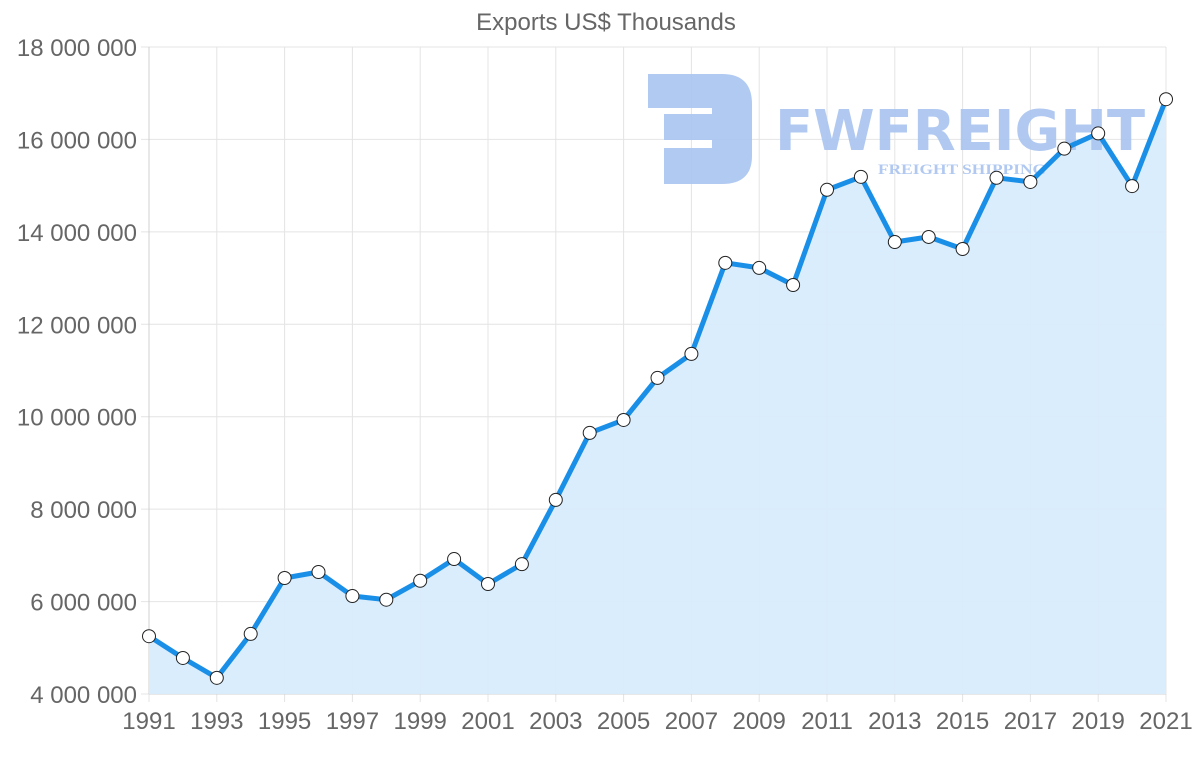  Describe the element at coordinates (691, 721) in the screenshot. I see `x-tick-label: 2007` at that location.